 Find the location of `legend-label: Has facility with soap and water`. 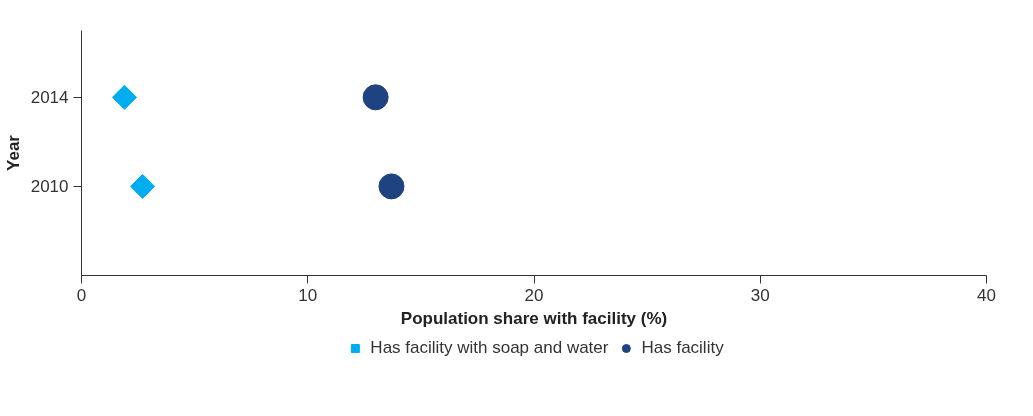

legend-label: Has facility with soap and water is located at coordinates (489, 348).